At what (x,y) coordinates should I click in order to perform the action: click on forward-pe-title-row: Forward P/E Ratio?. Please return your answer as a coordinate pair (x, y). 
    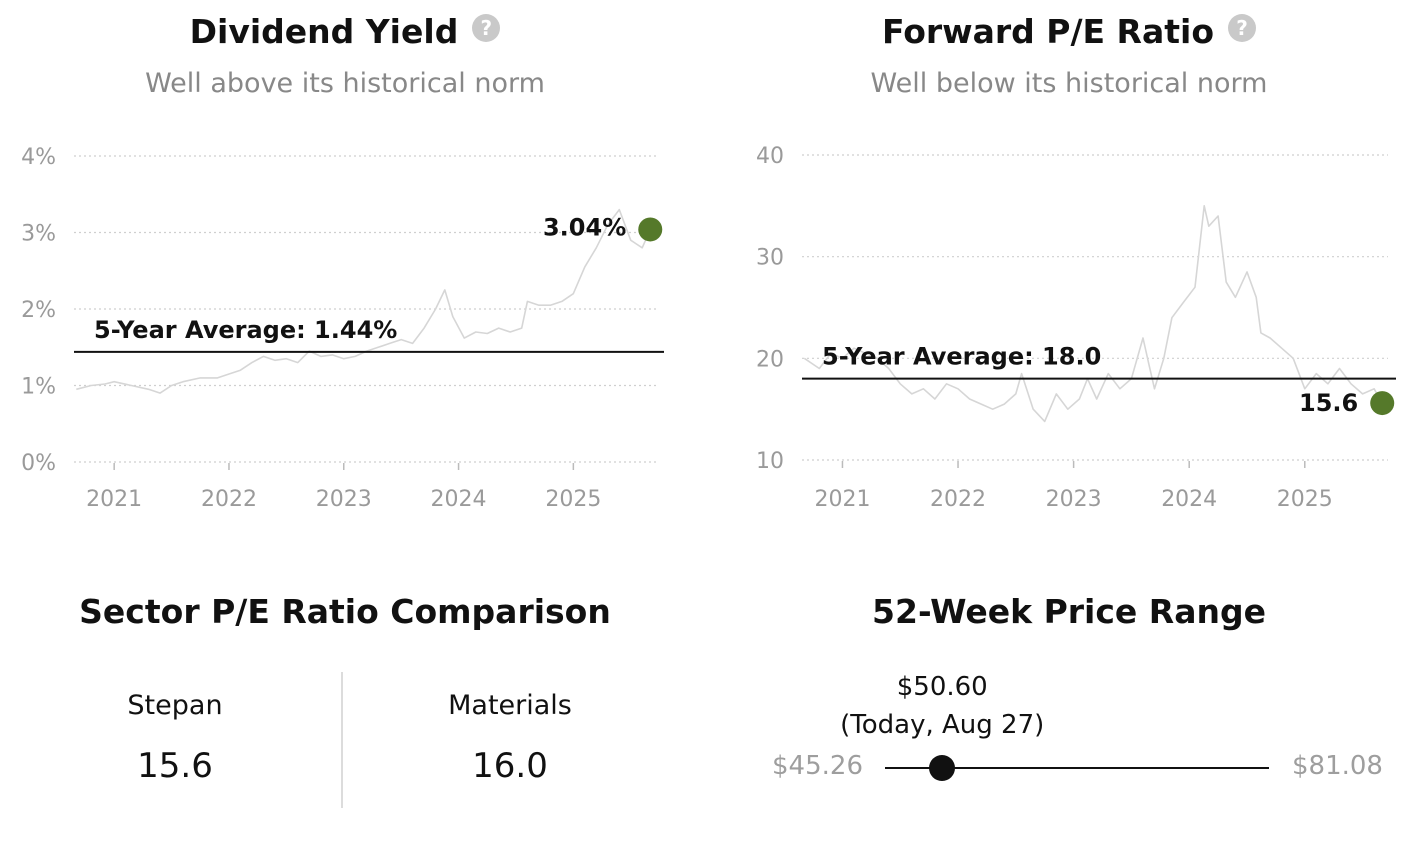
    Looking at the image, I should click on (1069, 34).